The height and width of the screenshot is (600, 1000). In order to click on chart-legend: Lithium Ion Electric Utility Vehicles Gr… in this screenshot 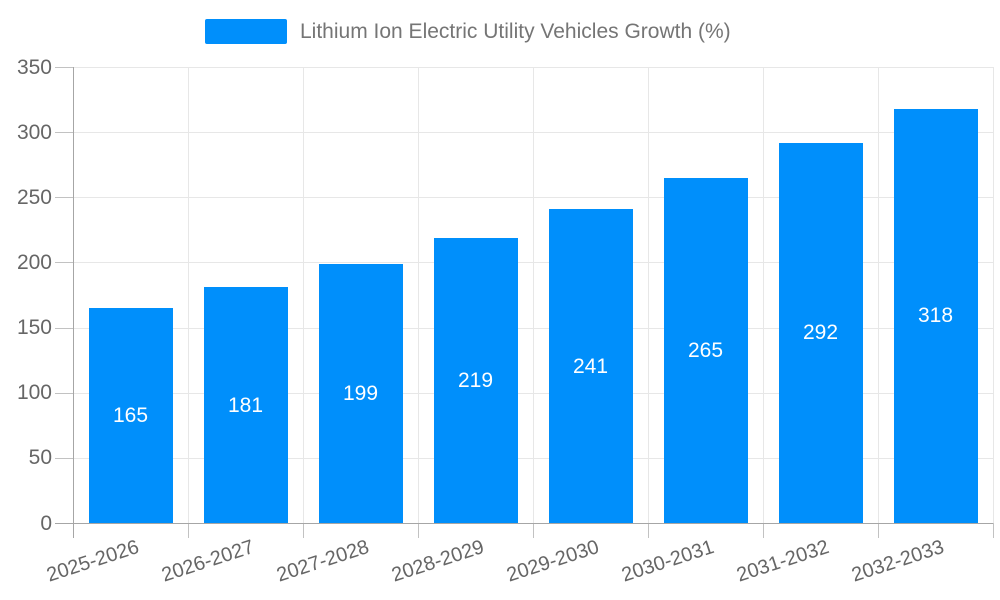, I will do `click(500, 28)`.